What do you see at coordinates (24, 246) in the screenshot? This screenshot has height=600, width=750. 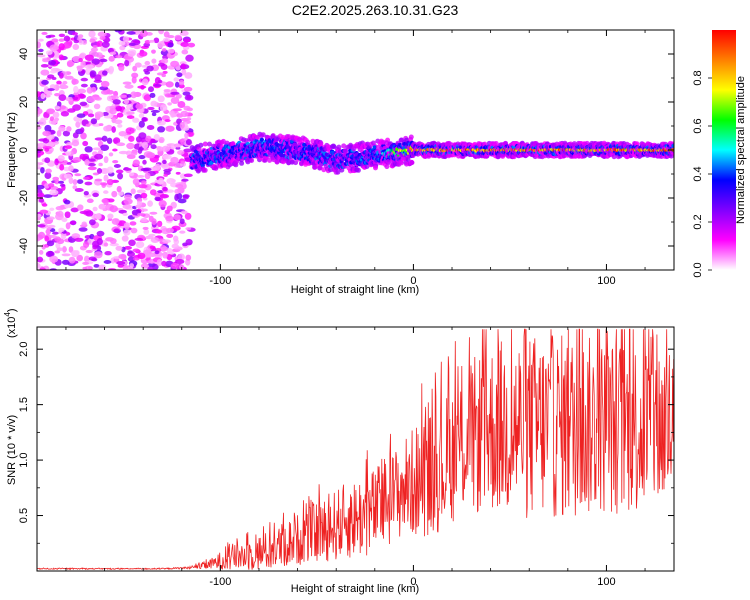 I see `spectrogram-y-tick-label: -40` at bounding box center [24, 246].